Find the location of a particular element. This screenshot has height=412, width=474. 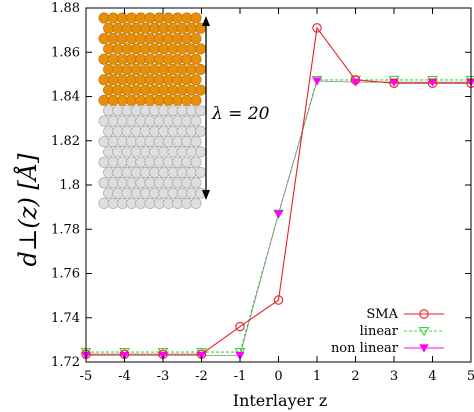

x-axis-label: Interlayer z is located at coordinates (280, 400).